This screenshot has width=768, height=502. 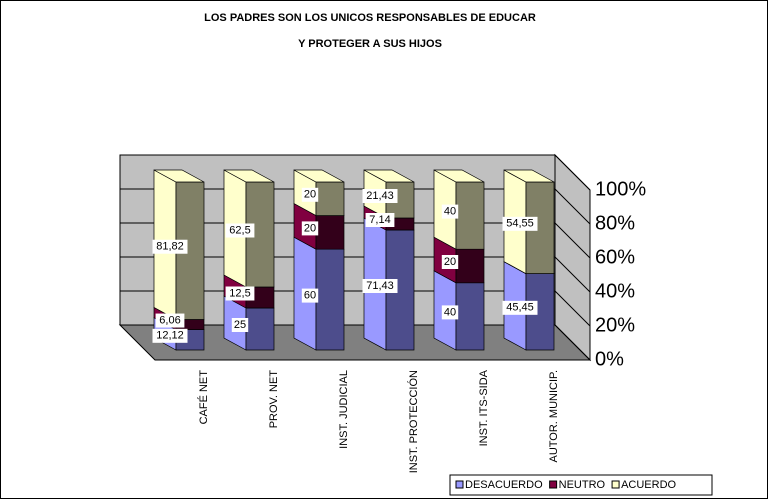 I want to click on value-label: 60, so click(x=310, y=296).